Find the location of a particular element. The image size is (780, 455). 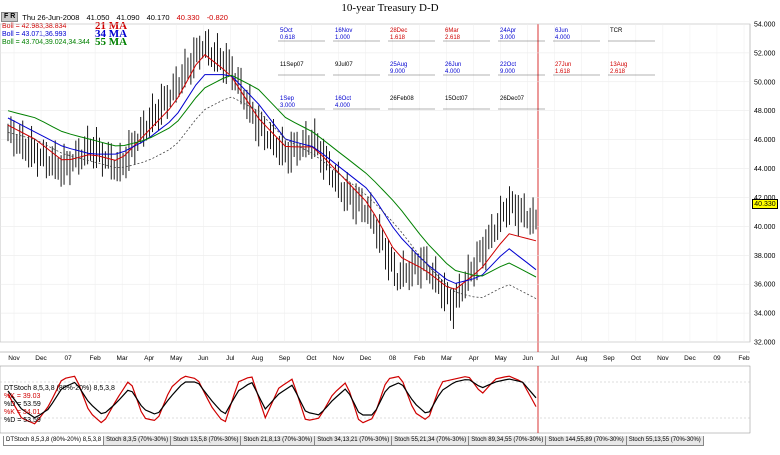

y-tick-label: 42.000 is located at coordinates (765, 198).